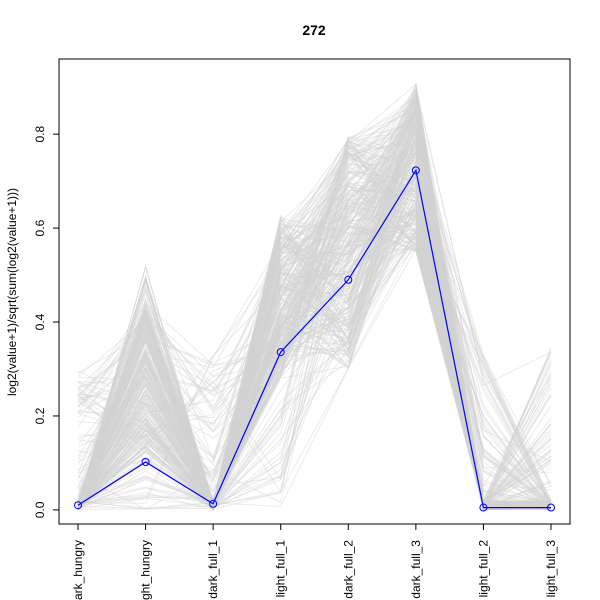  Describe the element at coordinates (40, 321) in the screenshot. I see `y-tick-label: 0.4` at that location.